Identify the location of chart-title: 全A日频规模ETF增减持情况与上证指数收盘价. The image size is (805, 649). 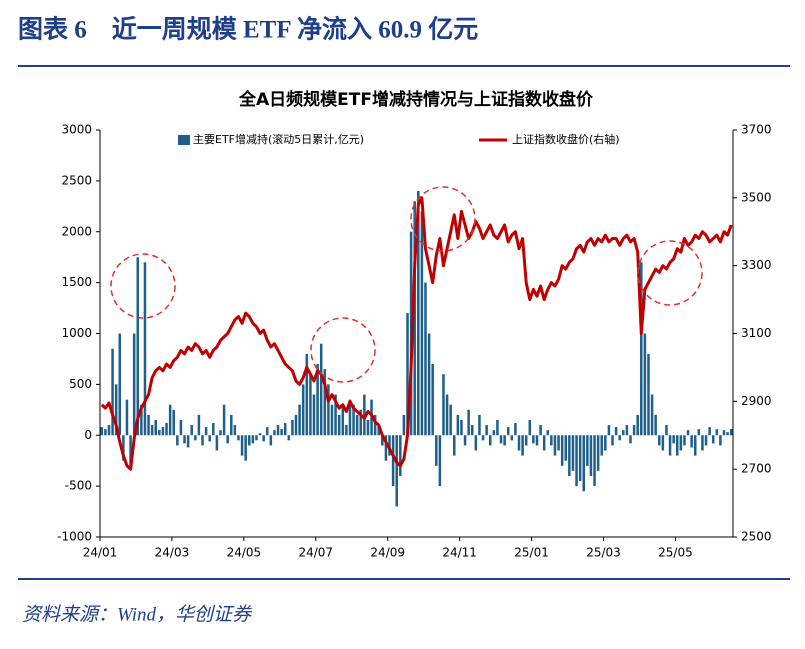
(416, 99).